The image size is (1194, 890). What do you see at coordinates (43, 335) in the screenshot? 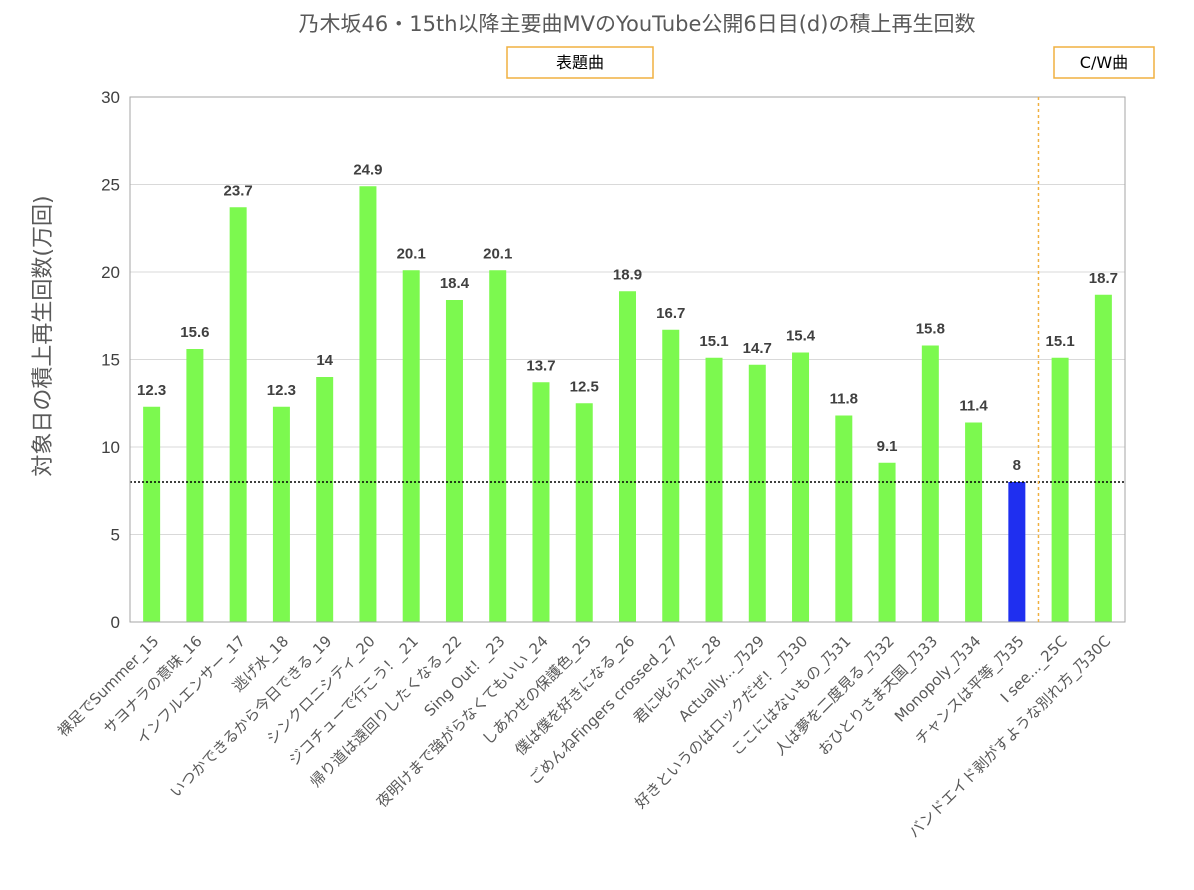
I see `y-axis-label: 対象日の積上再生回数(万回)` at bounding box center [43, 335].